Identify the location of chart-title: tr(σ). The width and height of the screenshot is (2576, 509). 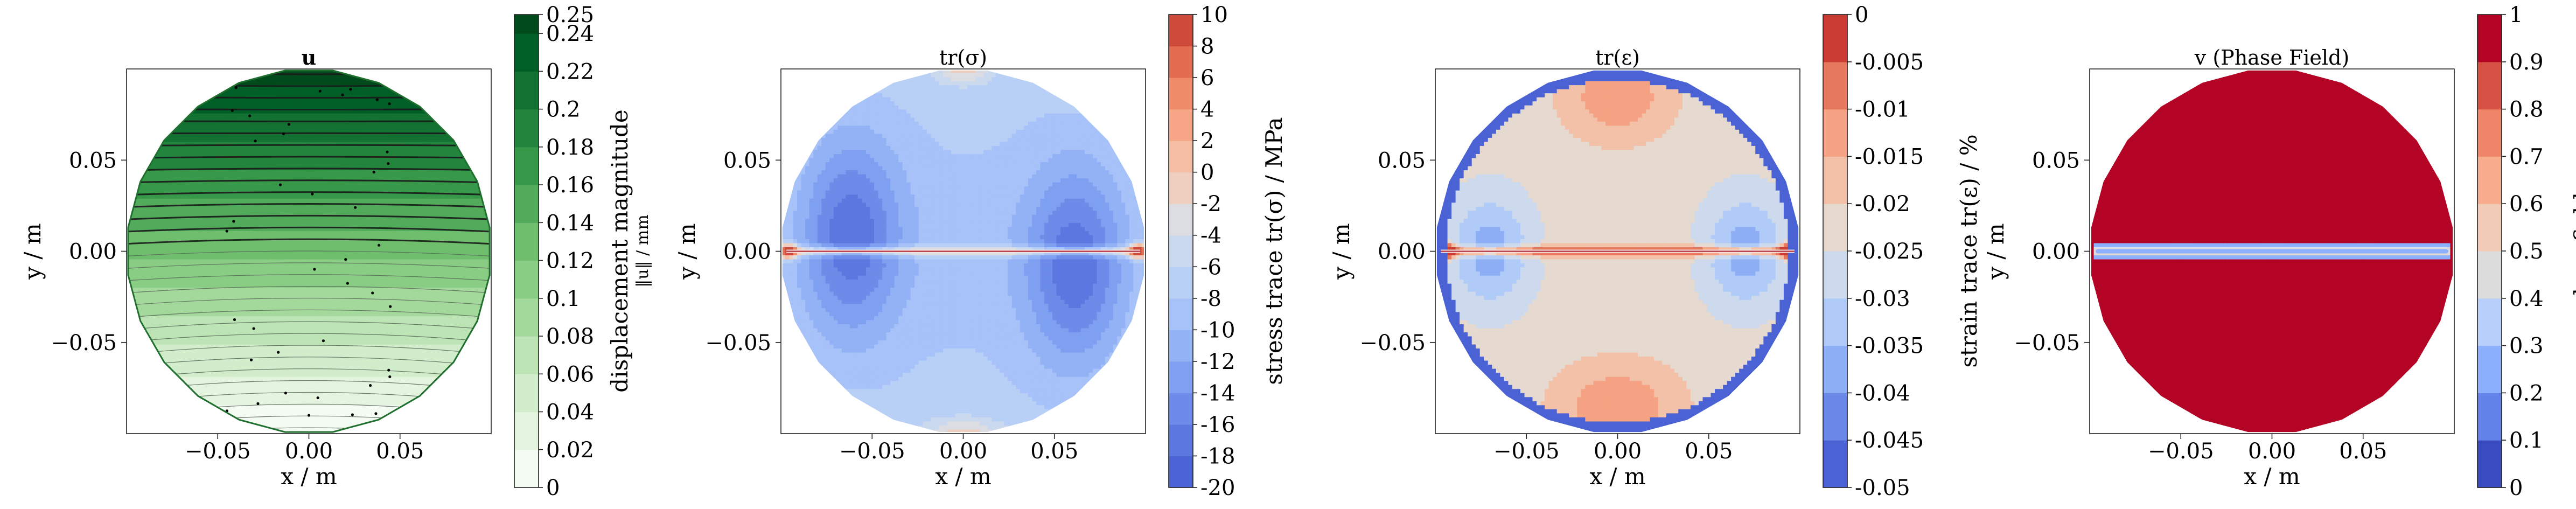
(963, 58).